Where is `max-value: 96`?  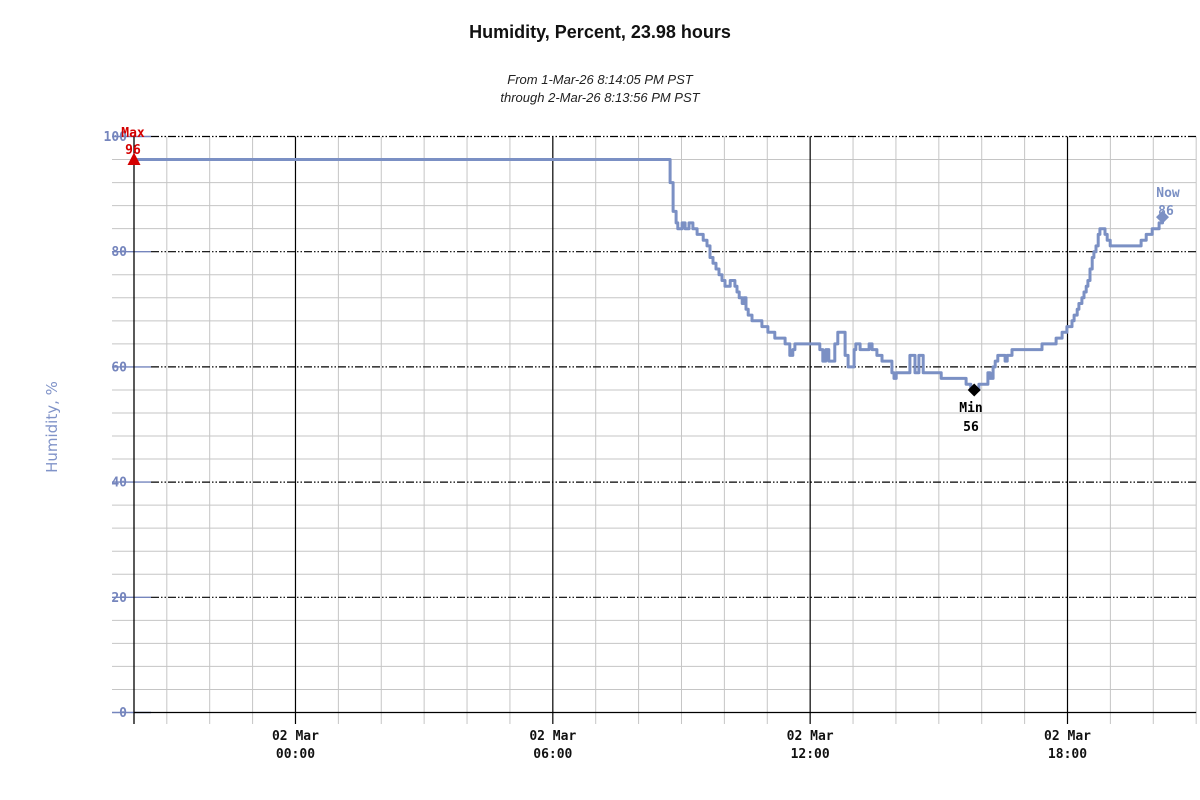
max-value: 96 is located at coordinates (133, 150).